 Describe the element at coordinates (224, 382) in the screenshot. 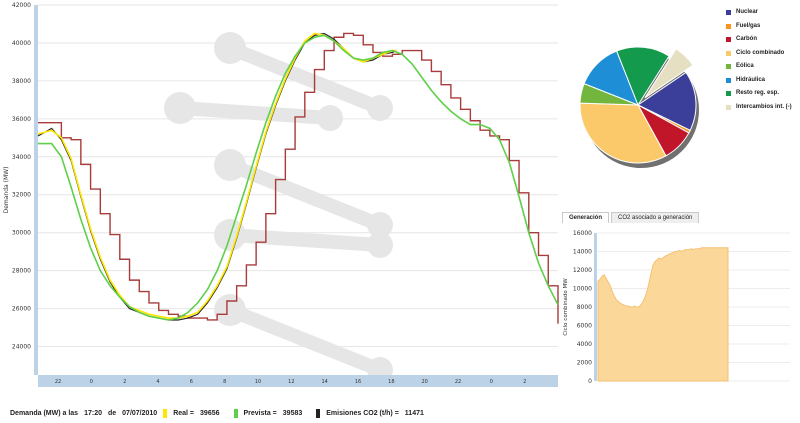

I see `x-tick-label: 8` at that location.